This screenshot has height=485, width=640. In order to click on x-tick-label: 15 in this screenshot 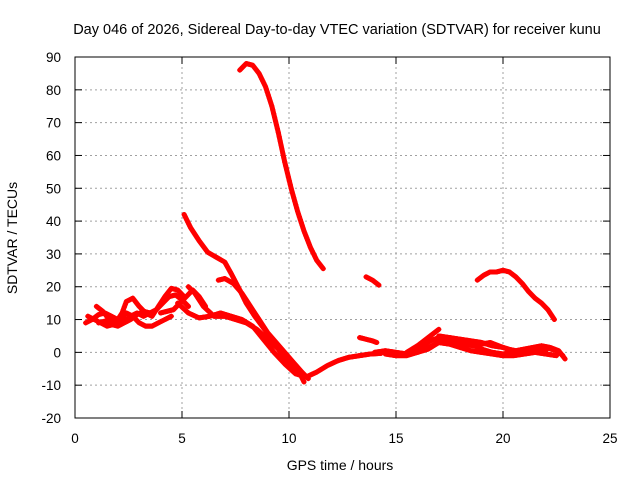, I will do `click(395, 438)`.